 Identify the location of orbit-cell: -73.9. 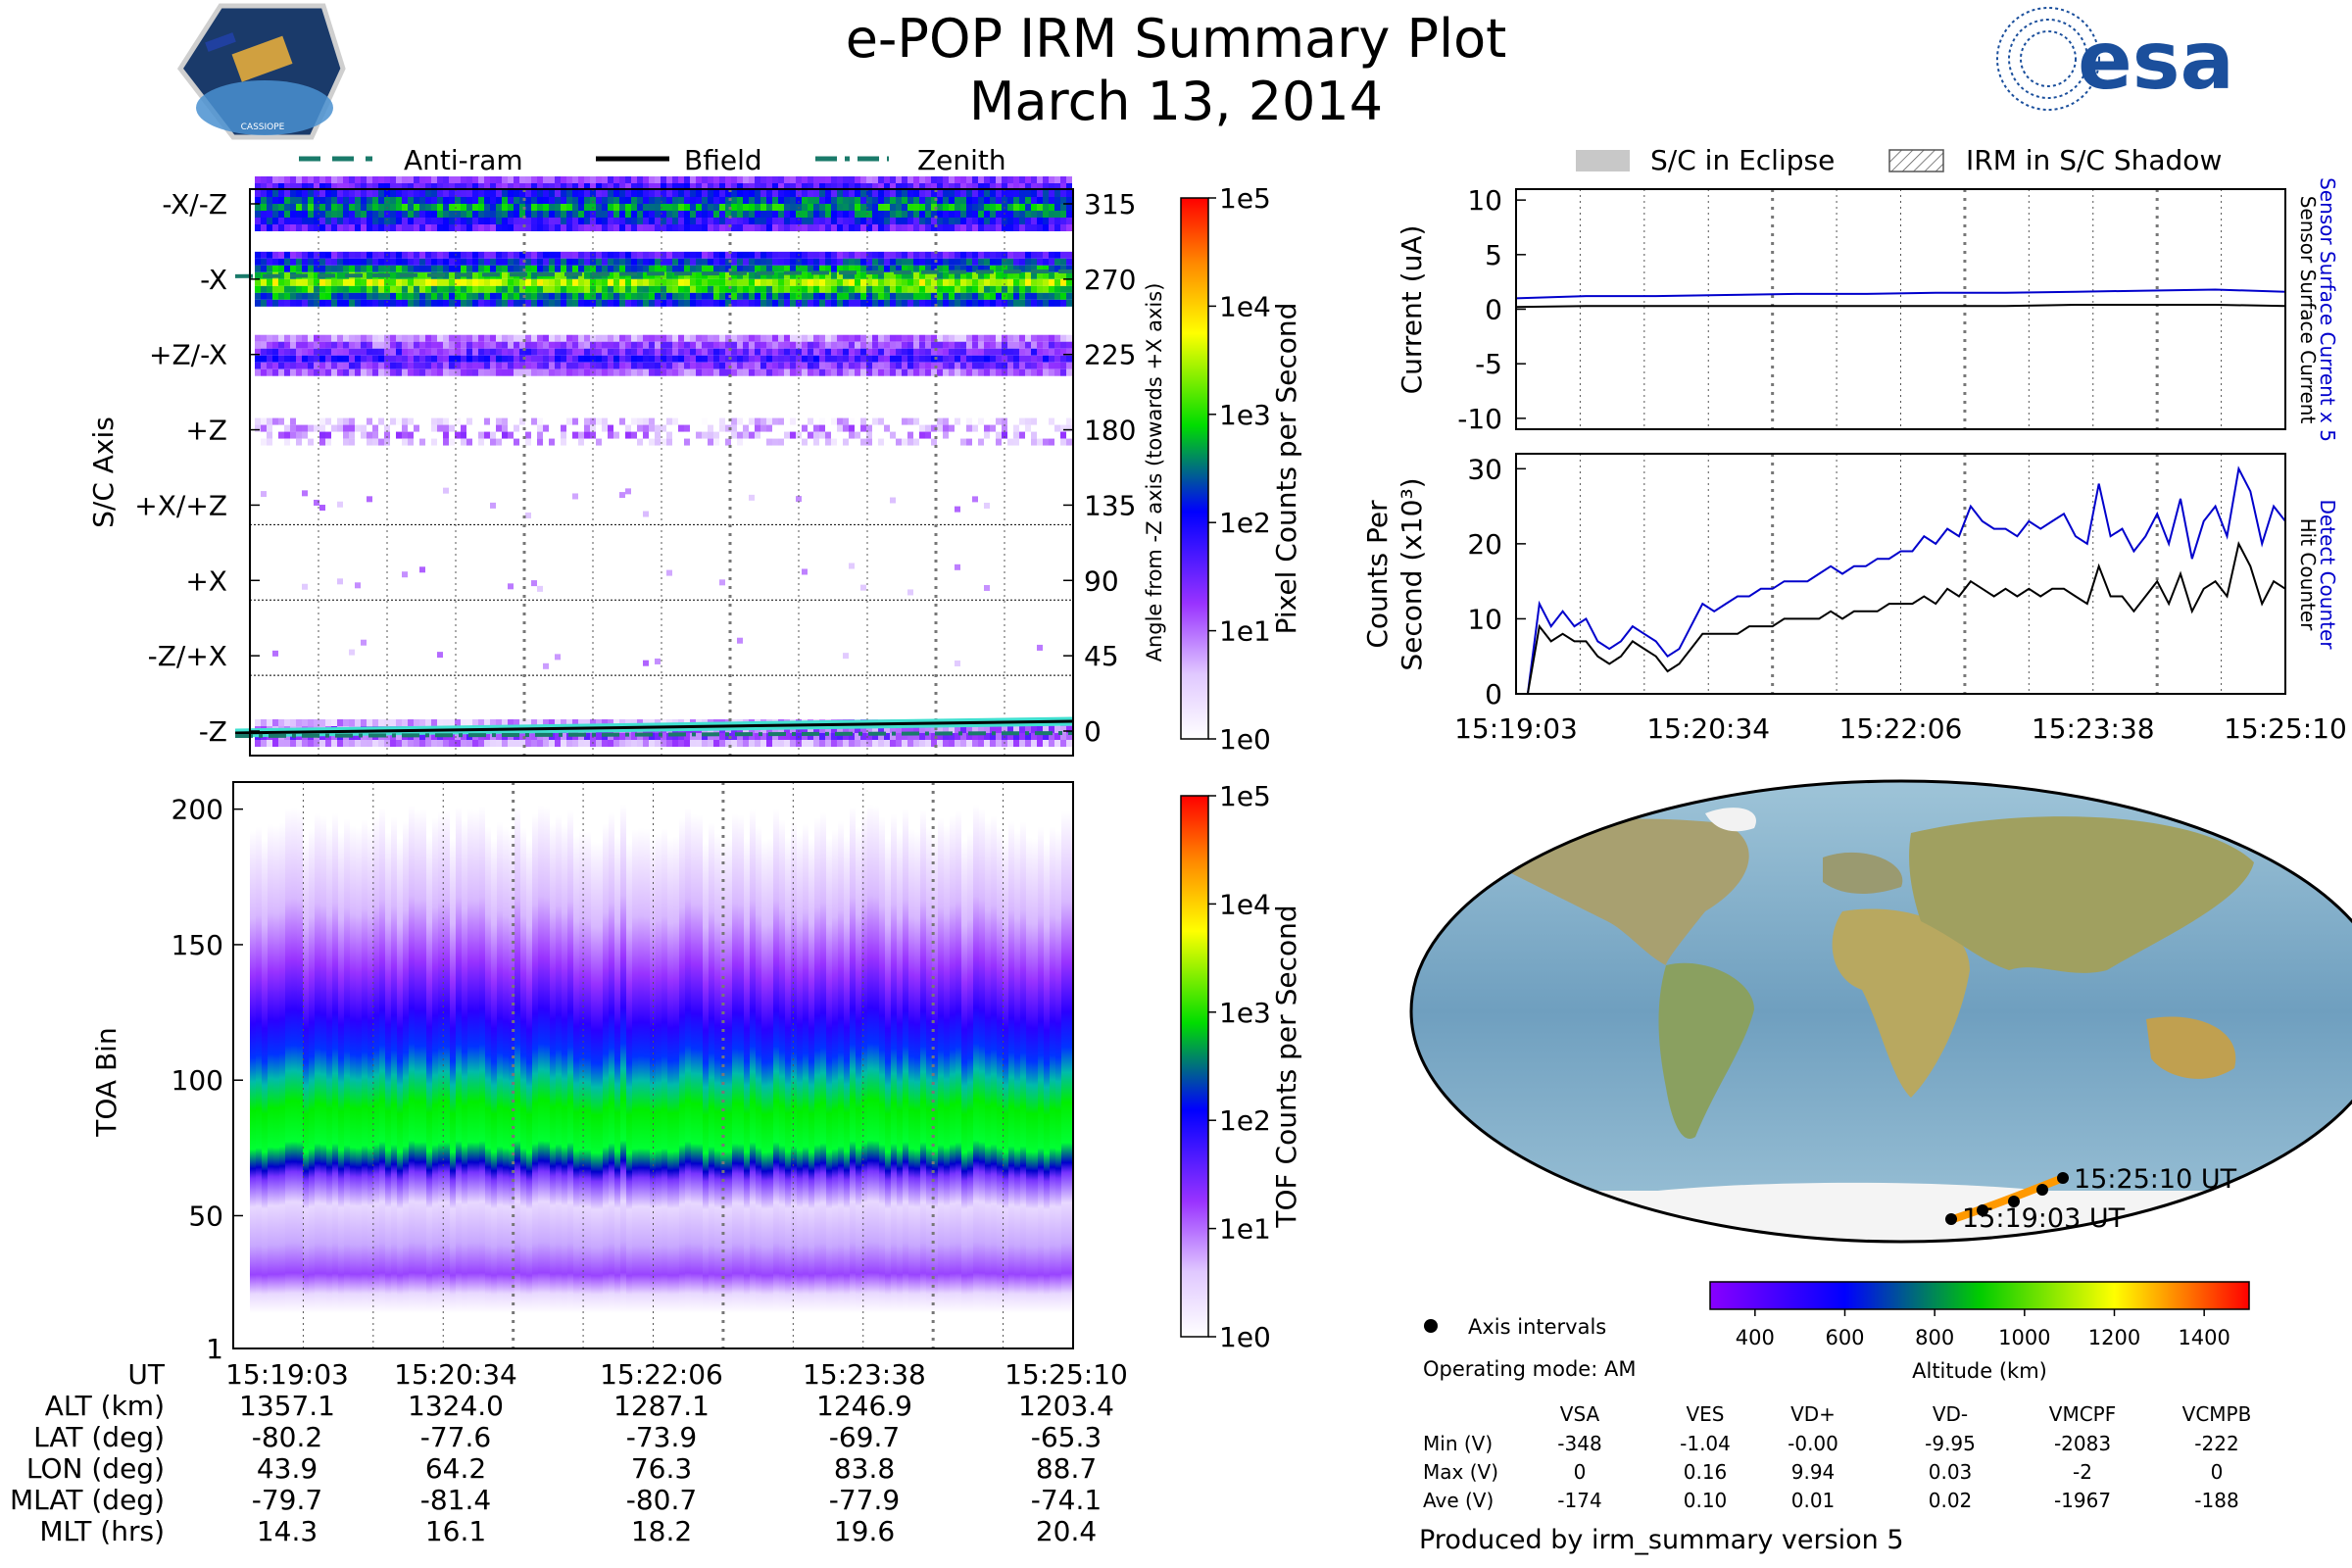
(661, 1437).